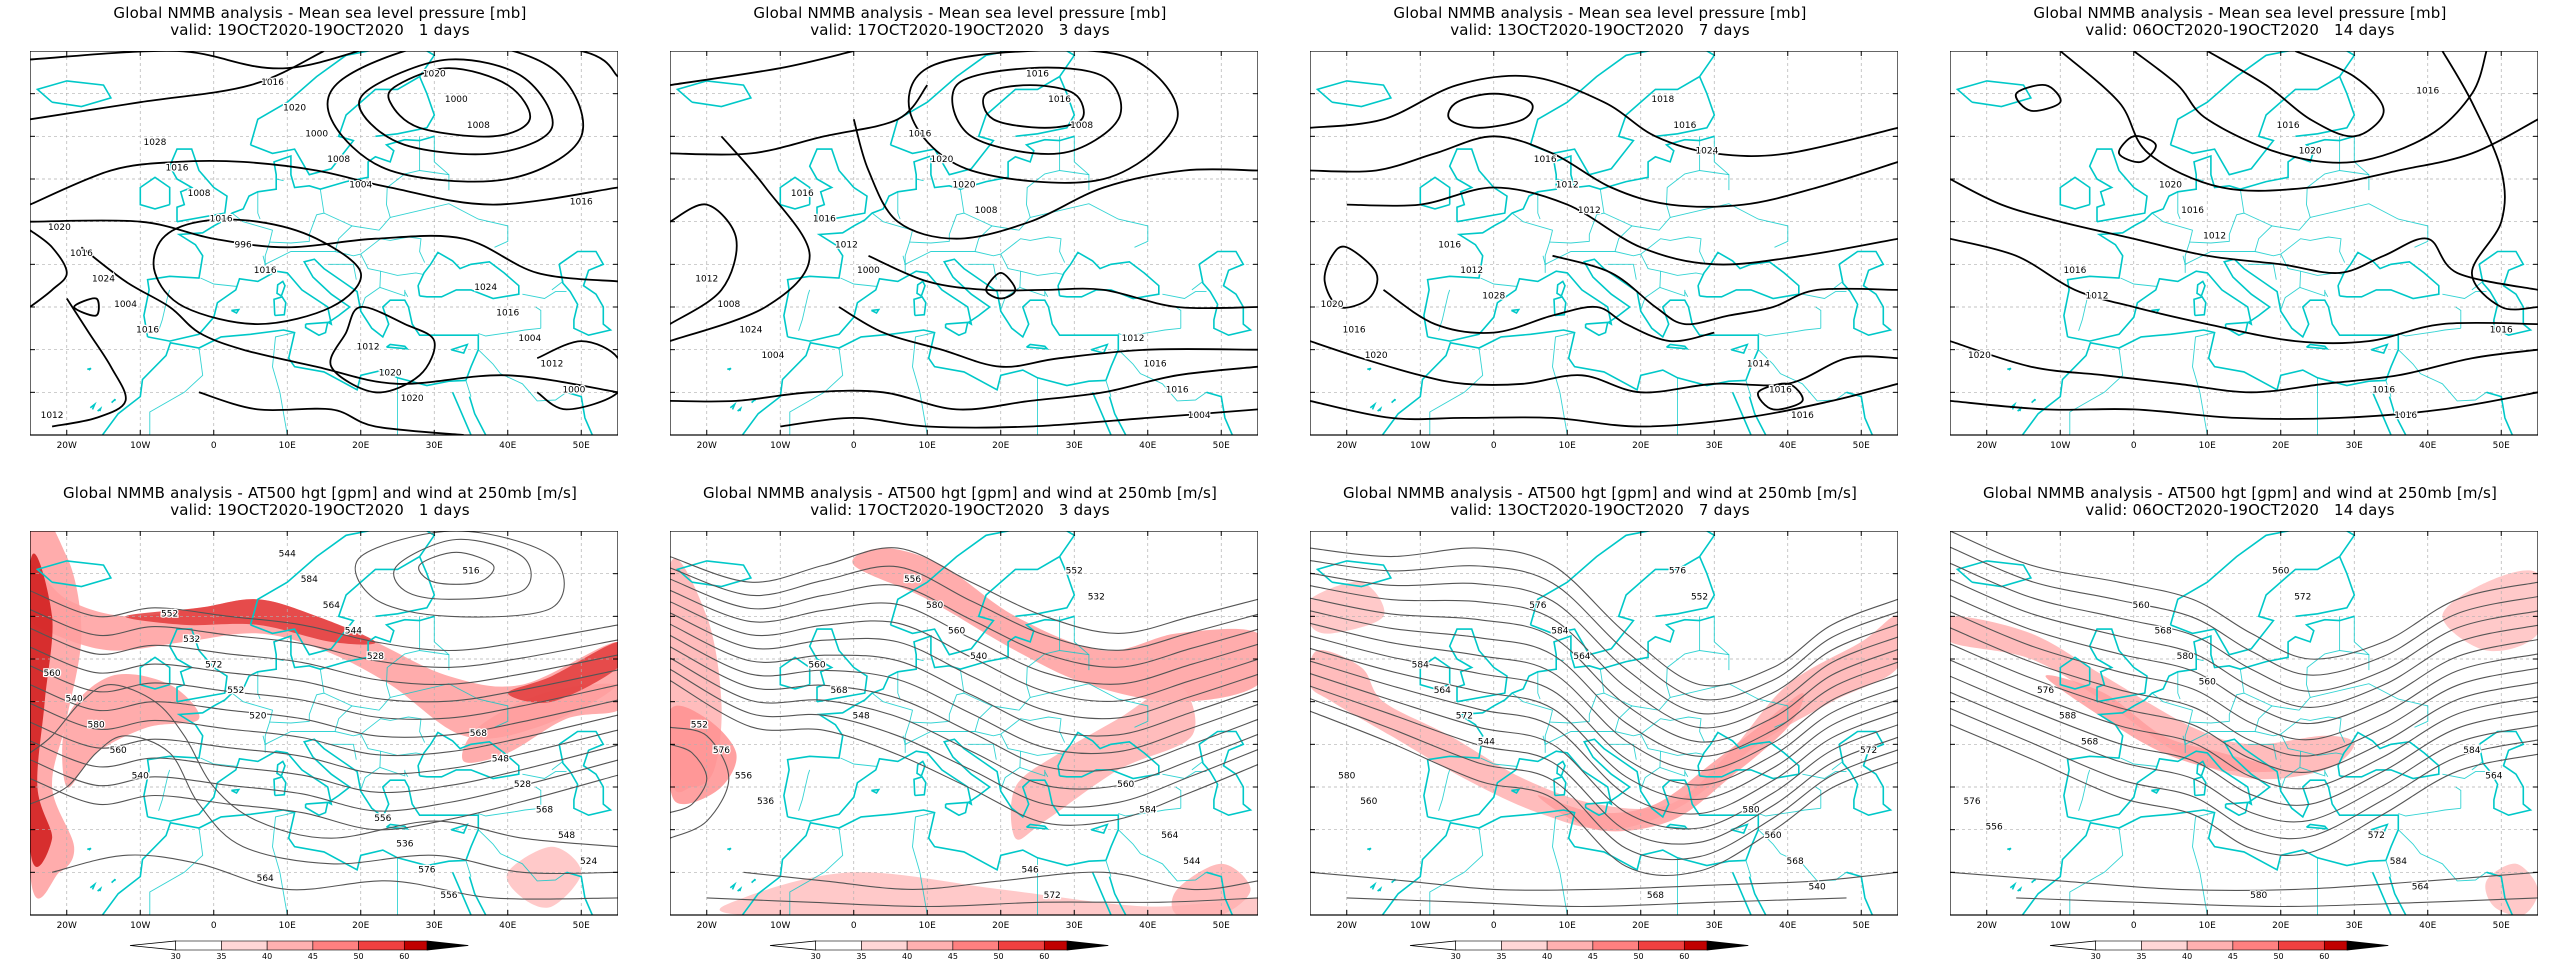 This screenshot has height=960, width=2560. Describe the element at coordinates (1593, 956) in the screenshot. I see `colorbar-label: 45` at that location.